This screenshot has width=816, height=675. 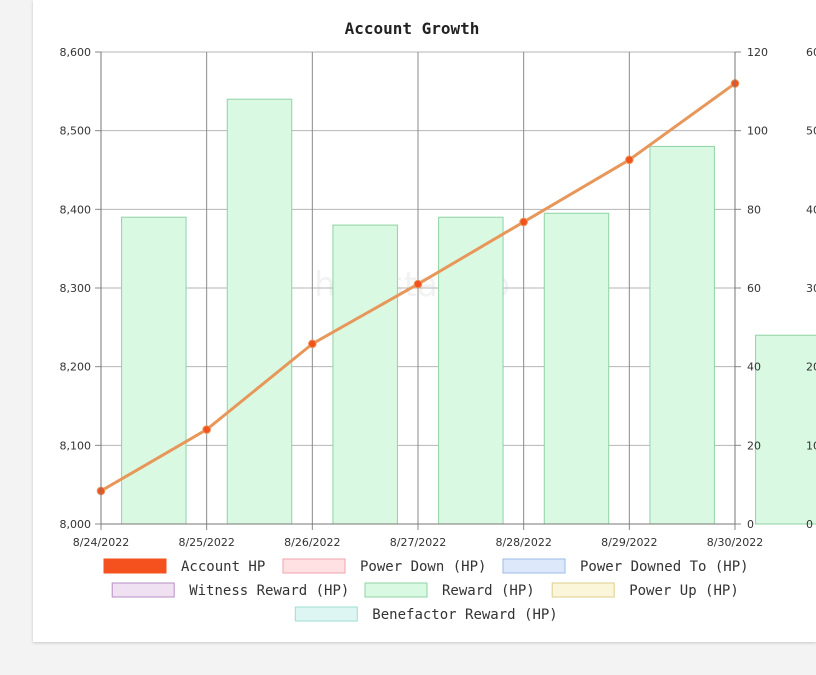 What do you see at coordinates (754, 445) in the screenshot?
I see `y-right-tick-label: 20` at bounding box center [754, 445].